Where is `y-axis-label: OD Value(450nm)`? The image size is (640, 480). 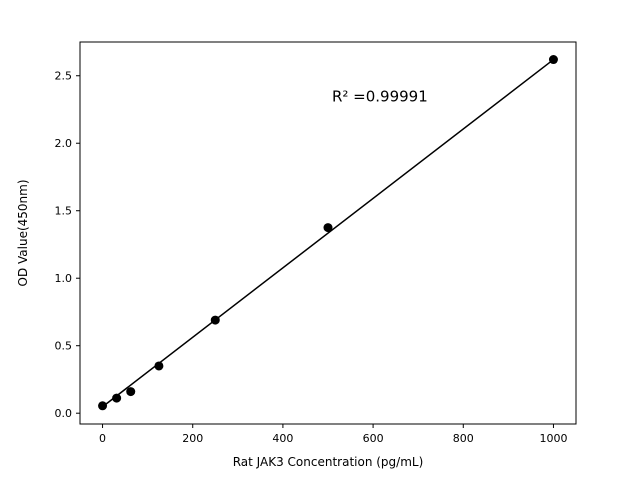
y-axis-label: OD Value(450nm) is located at coordinates (23, 232).